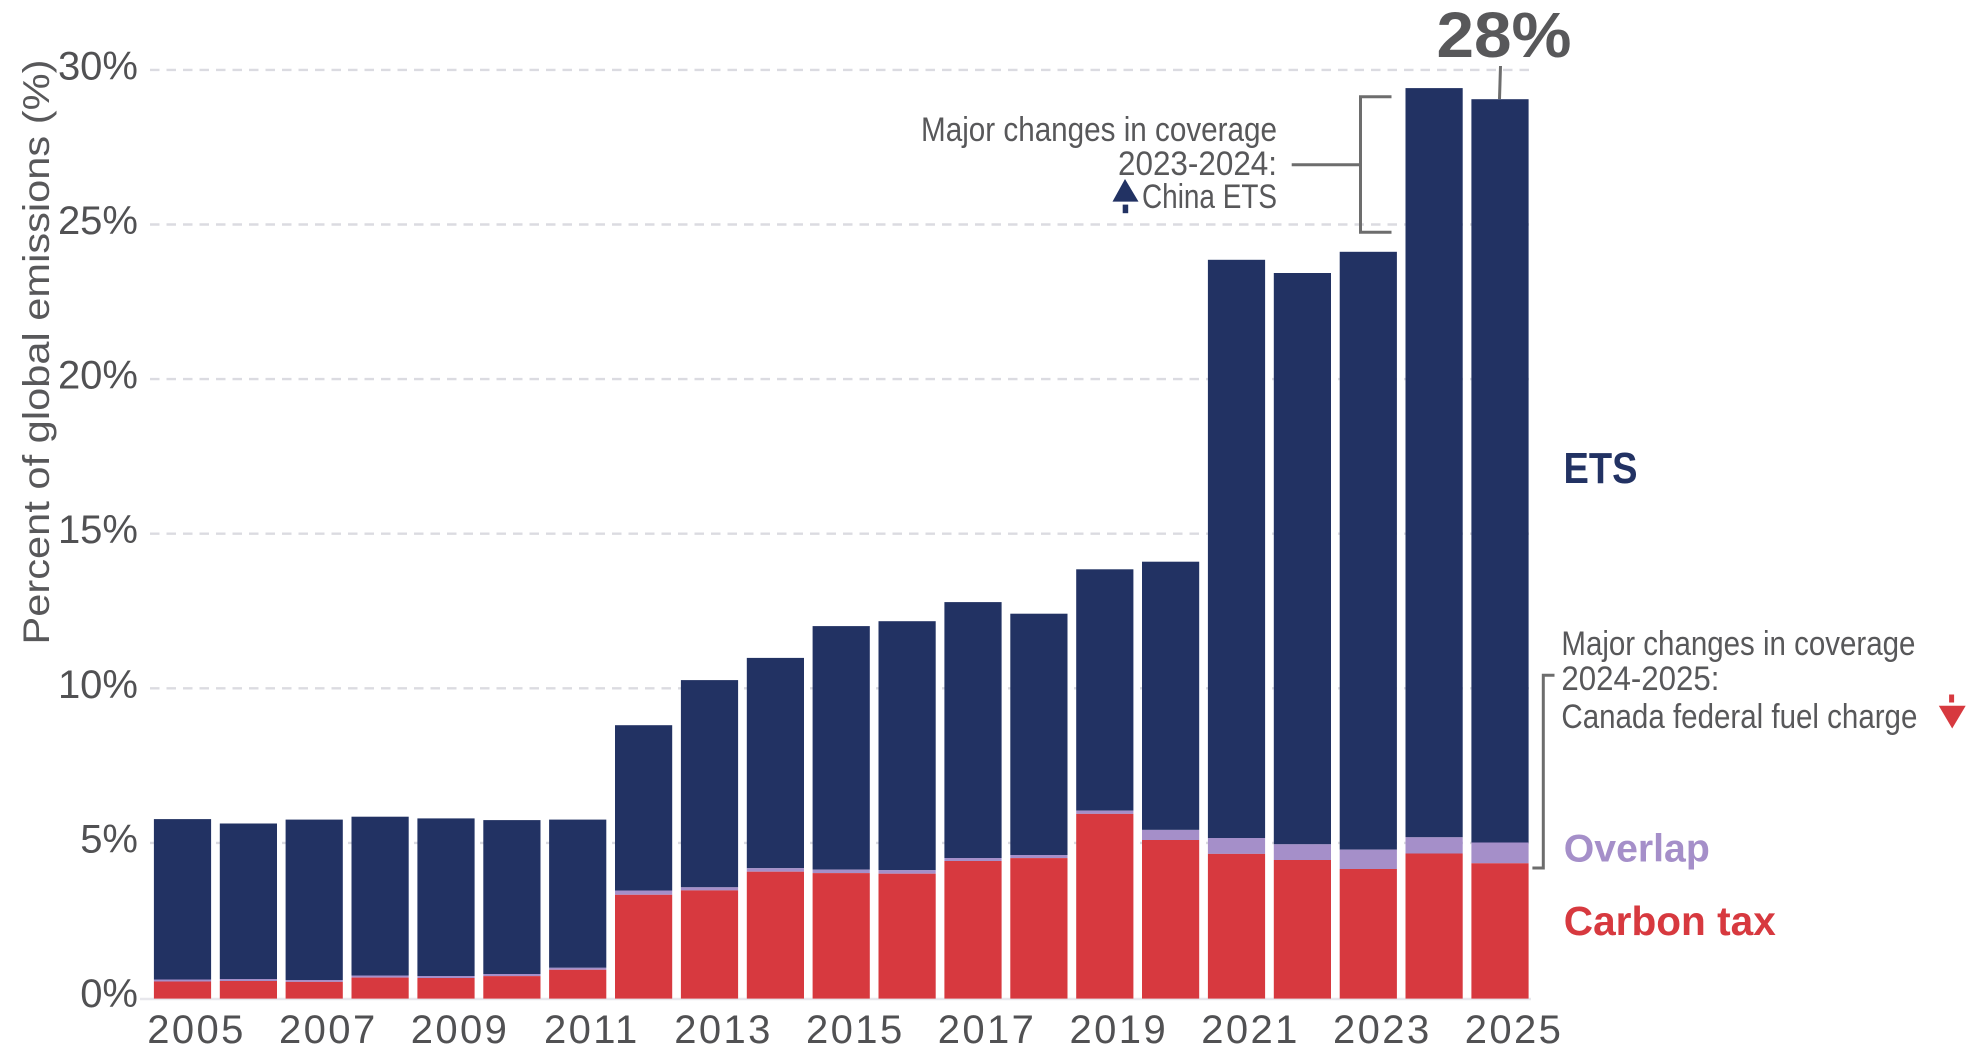 Image resolution: width=1974 pixels, height=1064 pixels. Describe the element at coordinates (1514, 1030) in the screenshot. I see `svg-text: 2025` at that location.